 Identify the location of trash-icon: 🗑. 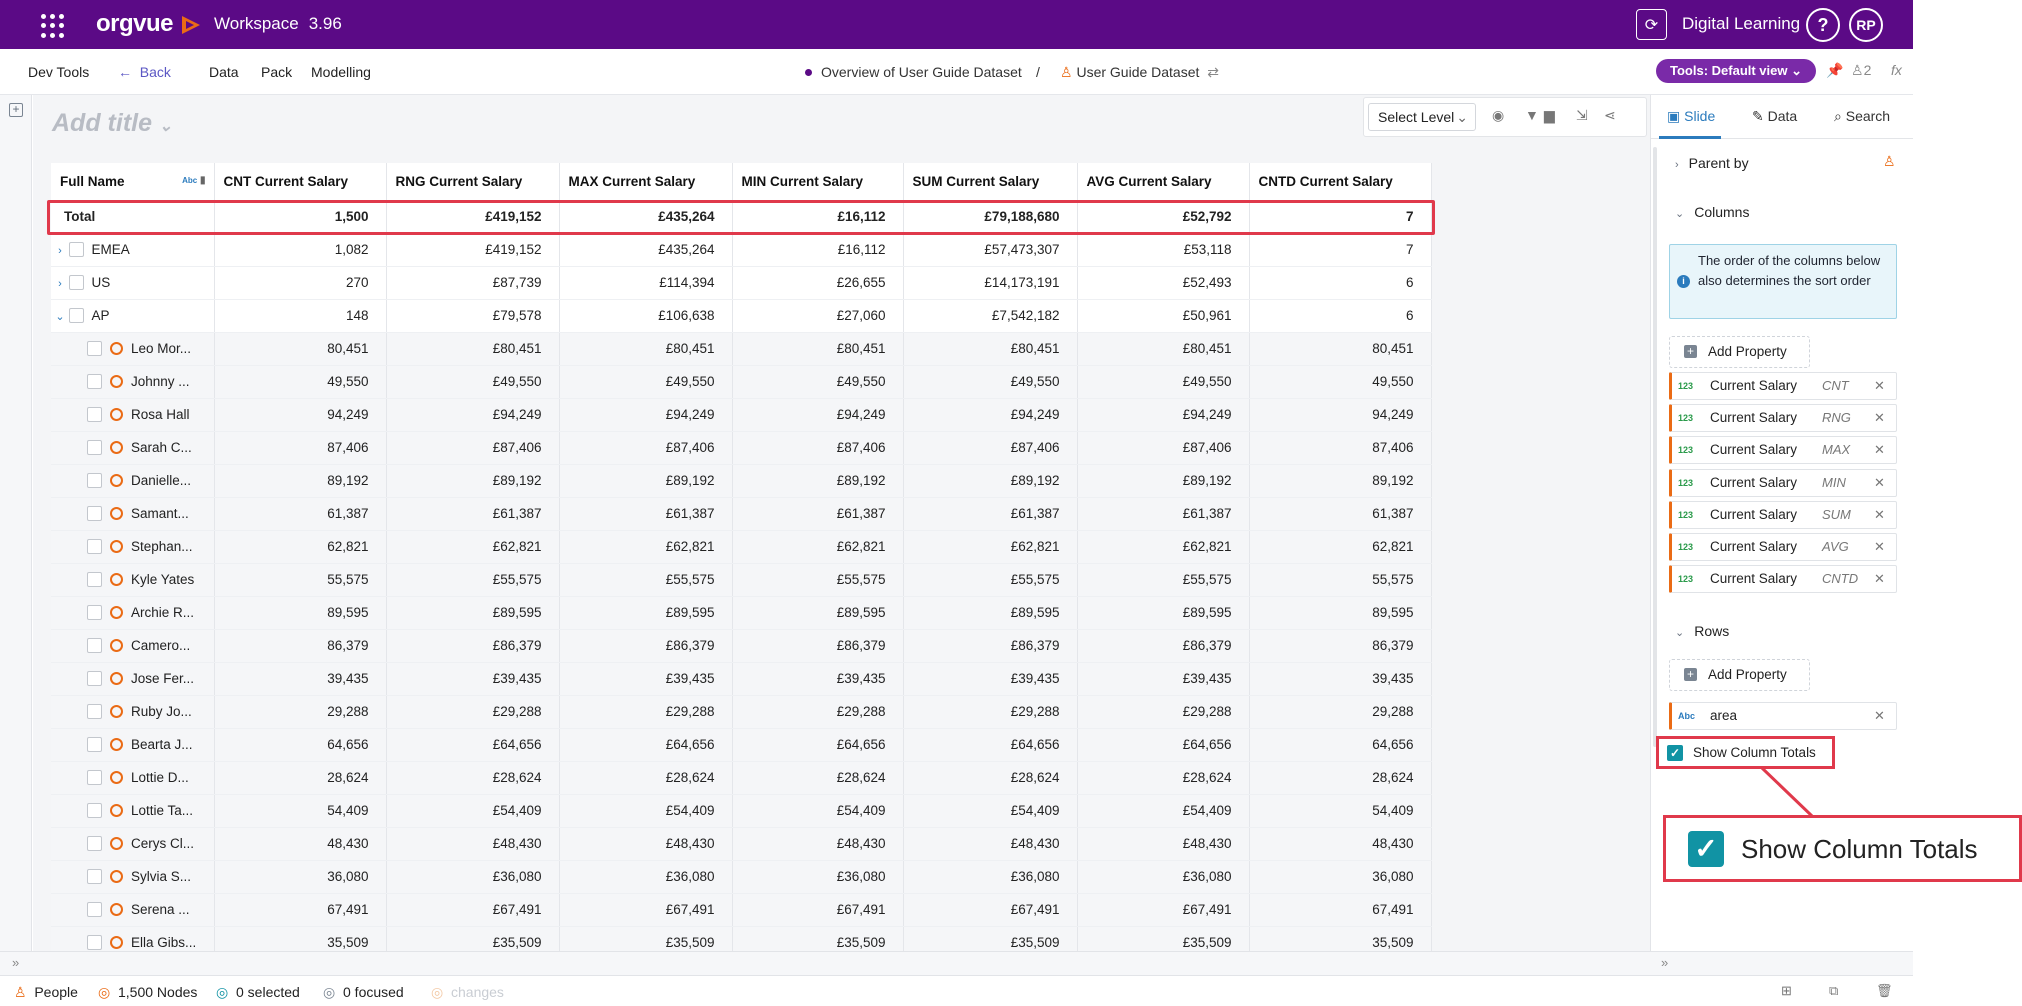
(1884, 990).